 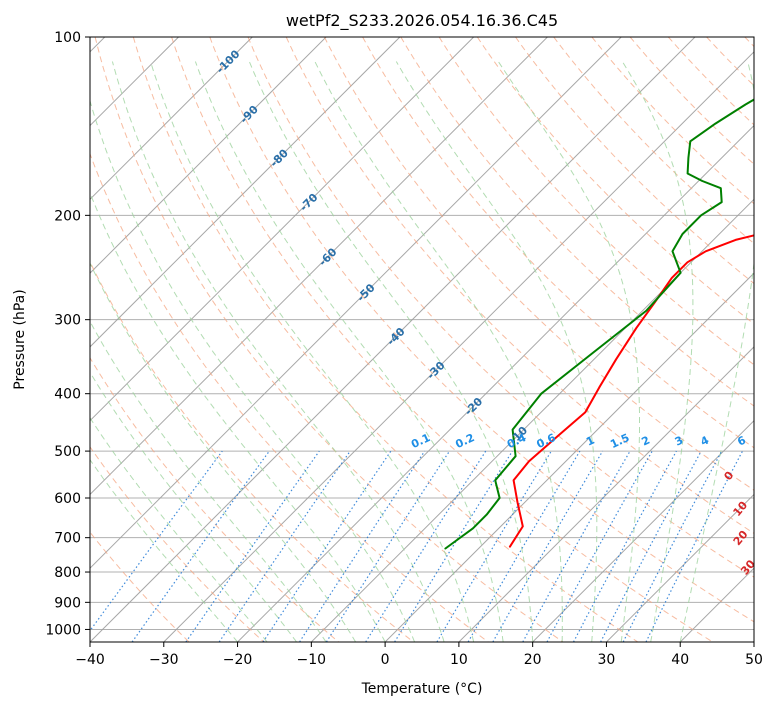 What do you see at coordinates (67, 321) in the screenshot?
I see `y-tick-label: 300` at bounding box center [67, 321].